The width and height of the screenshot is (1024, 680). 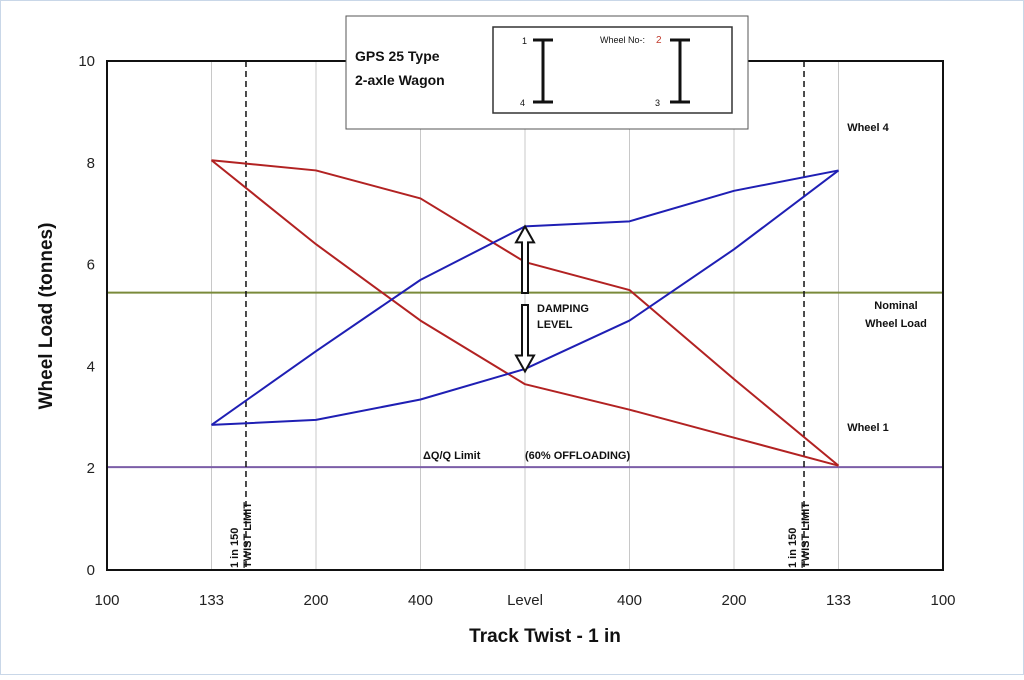 I want to click on wheel-no-value: 2, so click(x=659, y=40).